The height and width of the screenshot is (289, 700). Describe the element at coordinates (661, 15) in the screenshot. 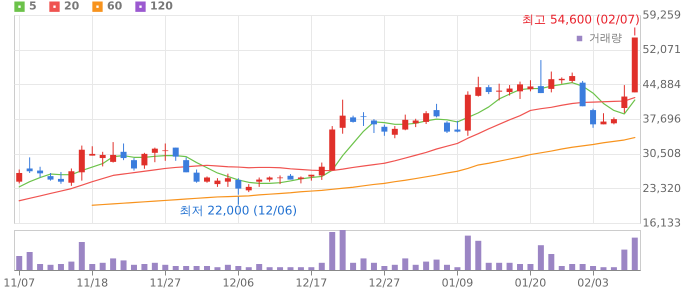

I see `y-tick-label: 59,259` at that location.